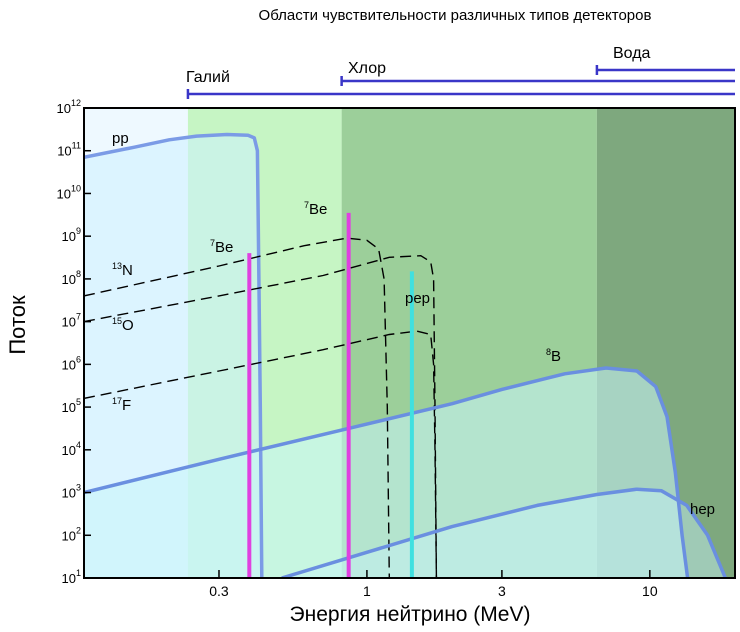  I want to click on y-axis-label: Поток, so click(17, 325).